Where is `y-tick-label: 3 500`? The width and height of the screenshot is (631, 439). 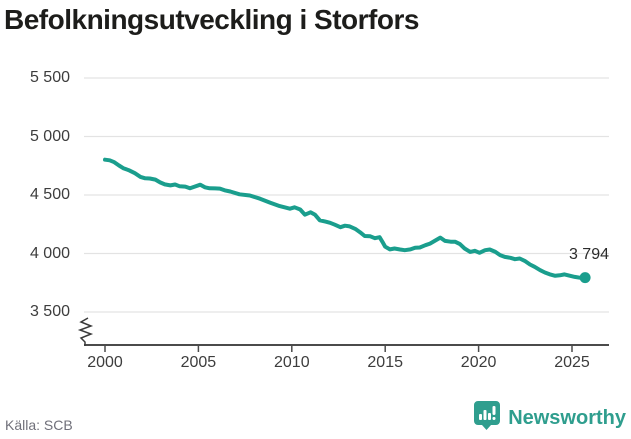 y-tick-label: 3 500 is located at coordinates (49, 311).